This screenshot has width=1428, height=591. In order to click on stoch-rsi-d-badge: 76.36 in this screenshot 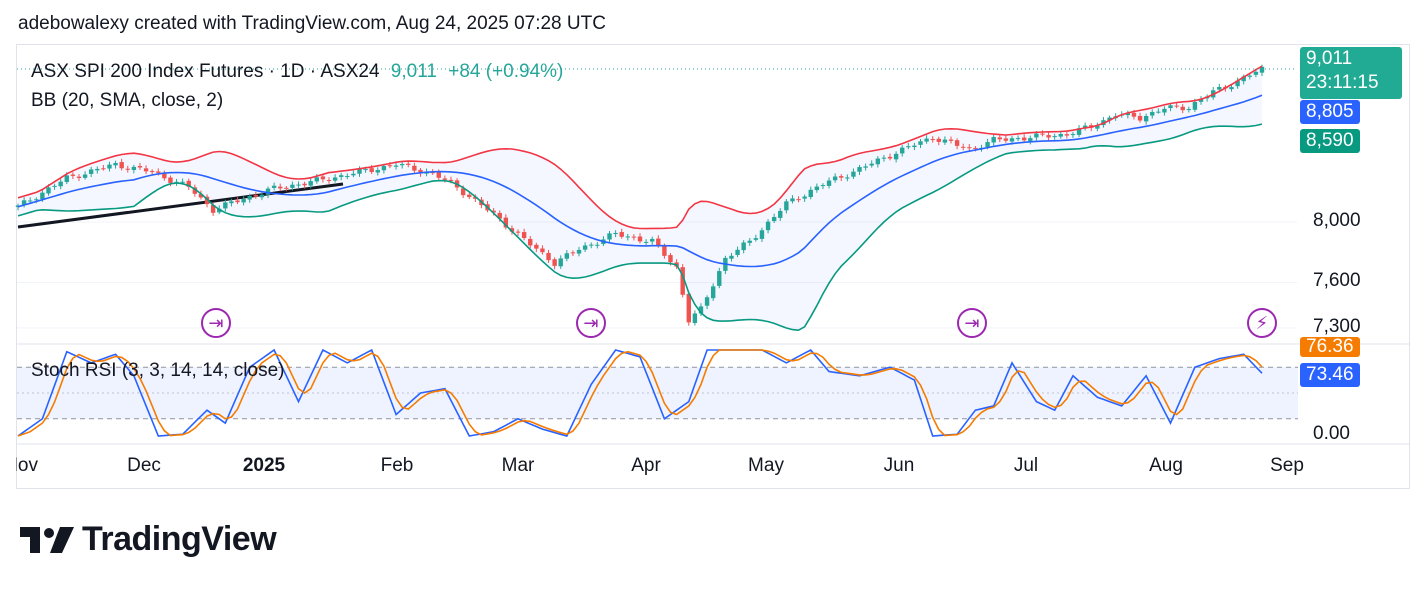, I will do `click(1330, 347)`.